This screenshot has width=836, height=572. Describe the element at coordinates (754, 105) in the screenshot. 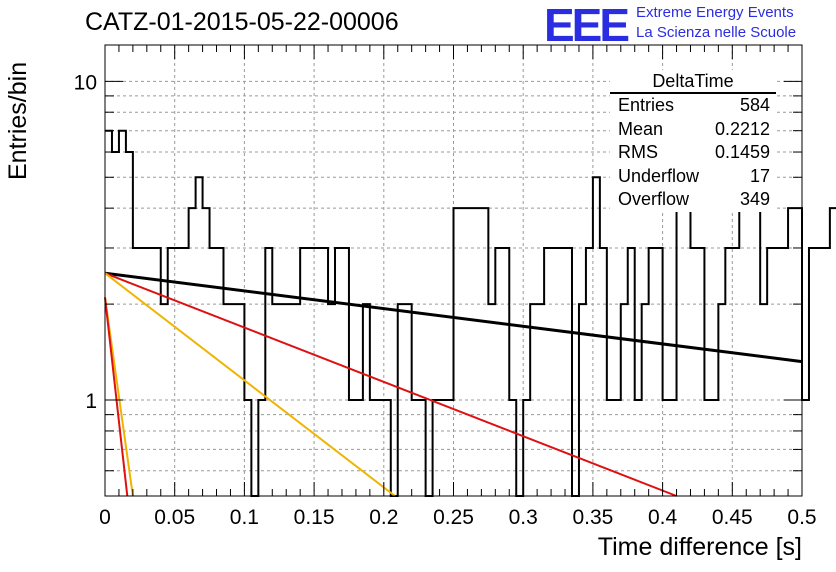

I see `stats-value: 584` at that location.